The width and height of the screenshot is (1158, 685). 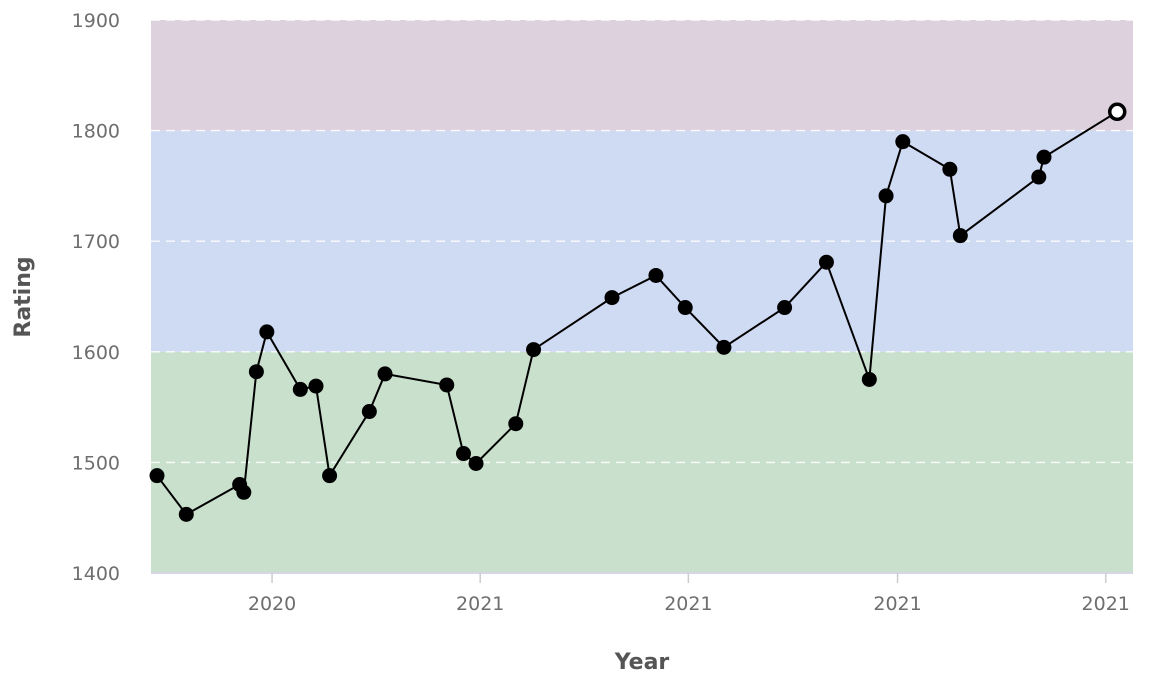 I want to click on x-axis-ticks: 2020 2021 2021 2021 2021, so click(x=689, y=594).